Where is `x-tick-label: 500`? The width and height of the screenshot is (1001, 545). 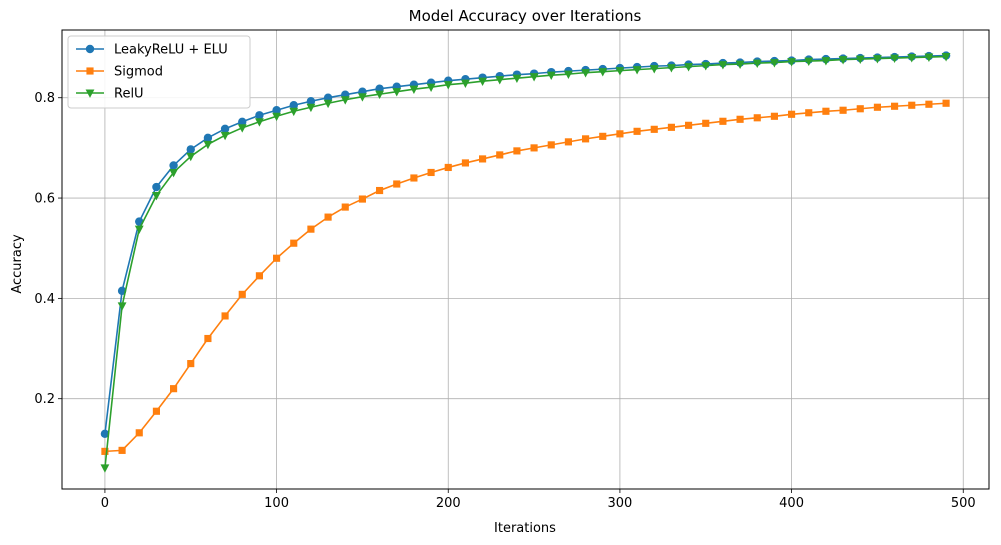
x-tick-label: 500 is located at coordinates (963, 503).